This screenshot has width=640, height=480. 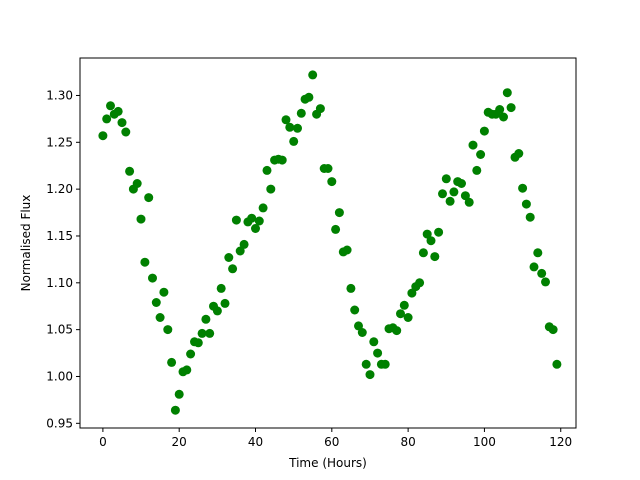 I want to click on y-tick-label: 1.15, so click(x=59, y=236).